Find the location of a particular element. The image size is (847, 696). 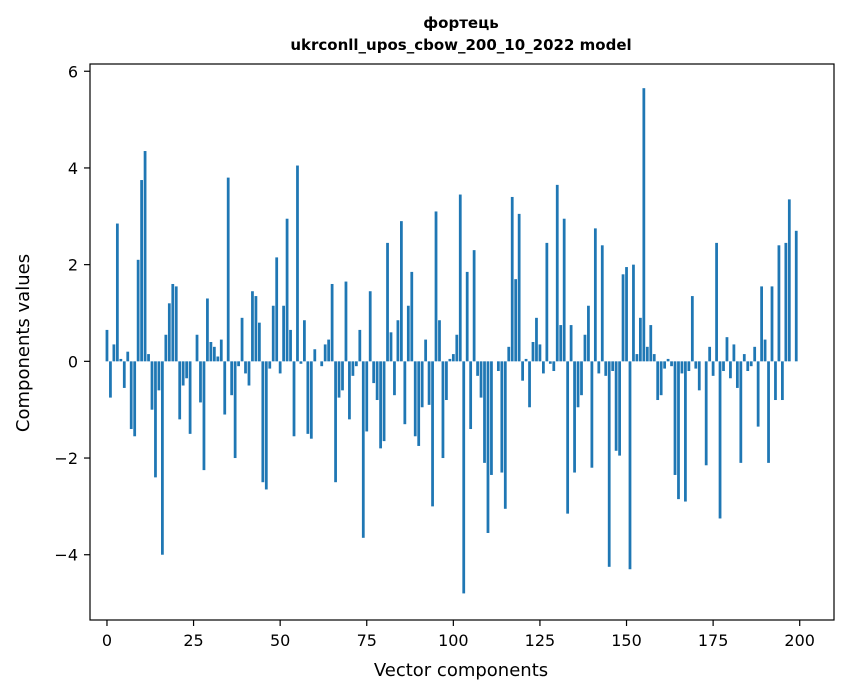

x-tick-label: 150 is located at coordinates (626, 640).